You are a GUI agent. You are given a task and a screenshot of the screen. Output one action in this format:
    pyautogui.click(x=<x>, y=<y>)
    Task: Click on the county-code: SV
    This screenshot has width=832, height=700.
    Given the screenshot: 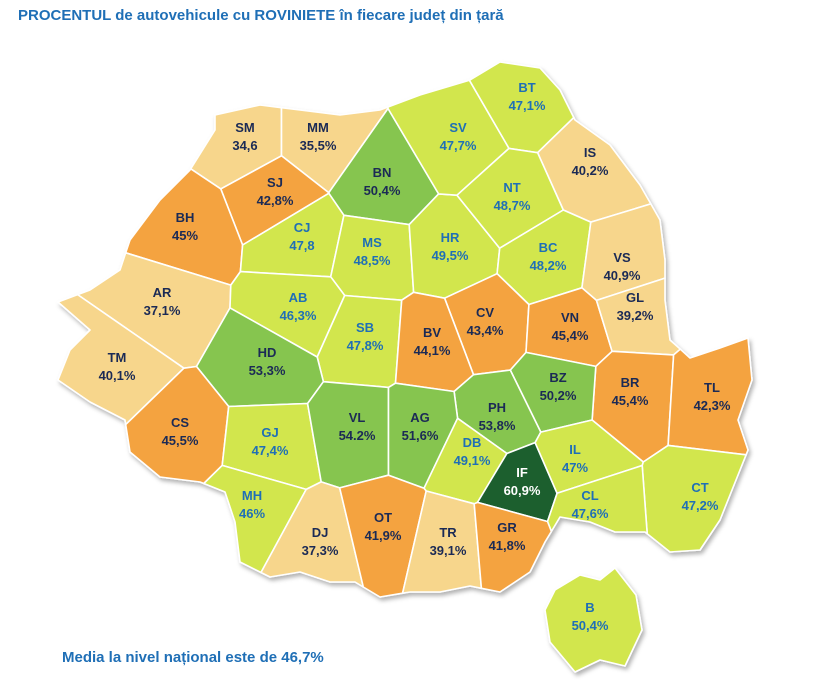 What is the action you would take?
    pyautogui.click(x=458, y=127)
    